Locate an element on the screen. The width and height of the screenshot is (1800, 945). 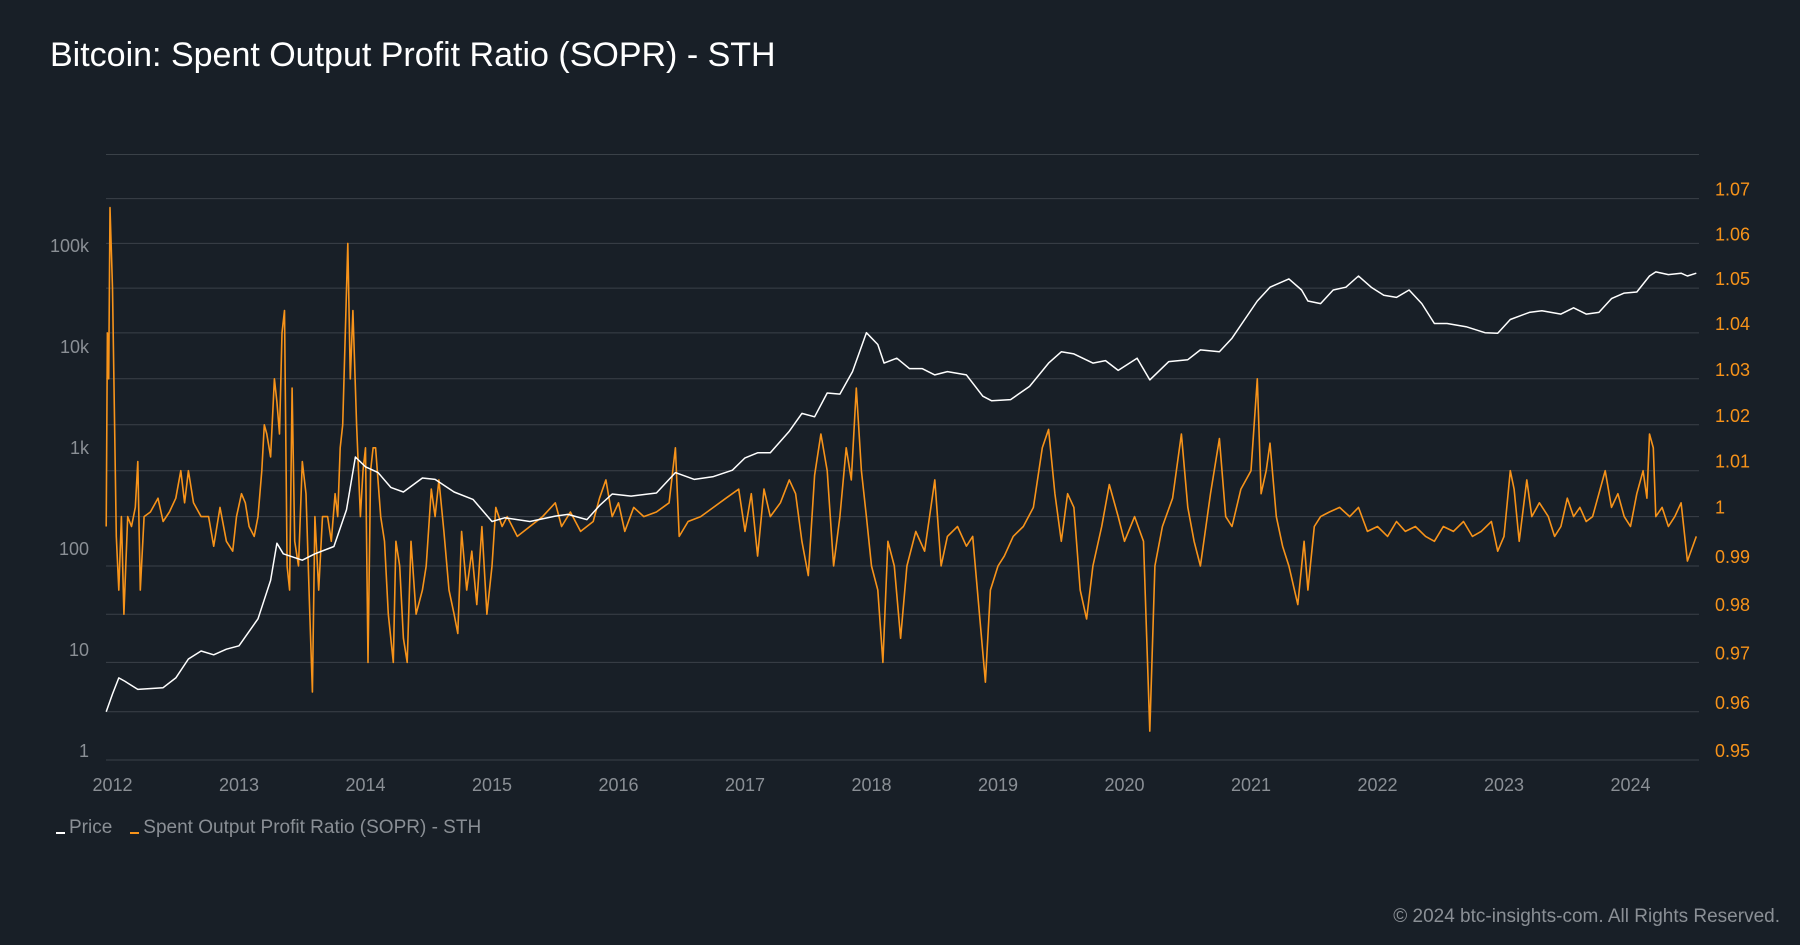
x-tick-label: 2019 is located at coordinates (998, 785).